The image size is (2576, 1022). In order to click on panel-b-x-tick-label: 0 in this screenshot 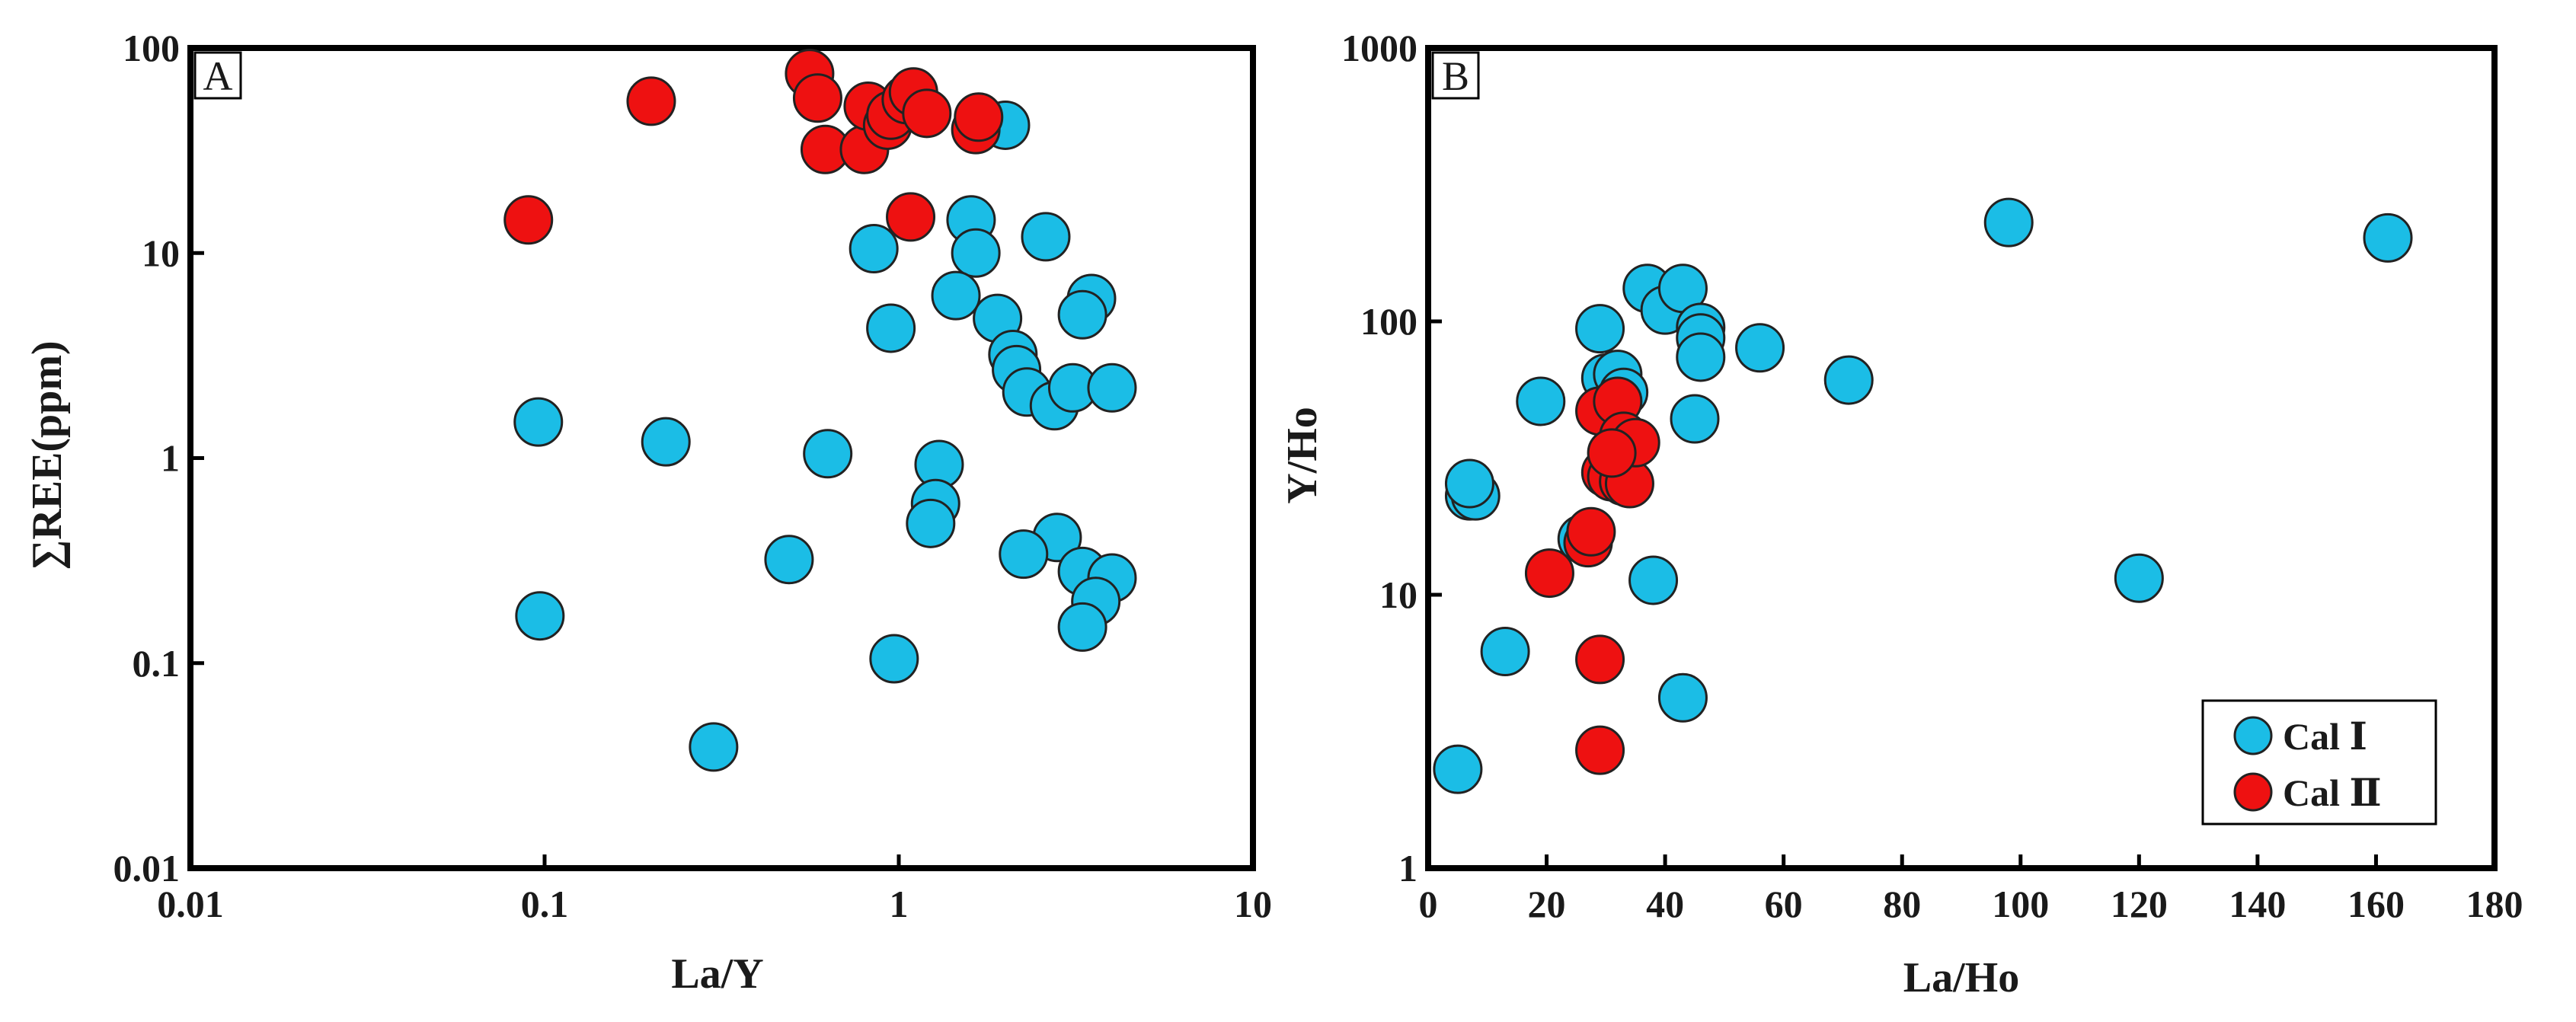, I will do `click(1429, 904)`.